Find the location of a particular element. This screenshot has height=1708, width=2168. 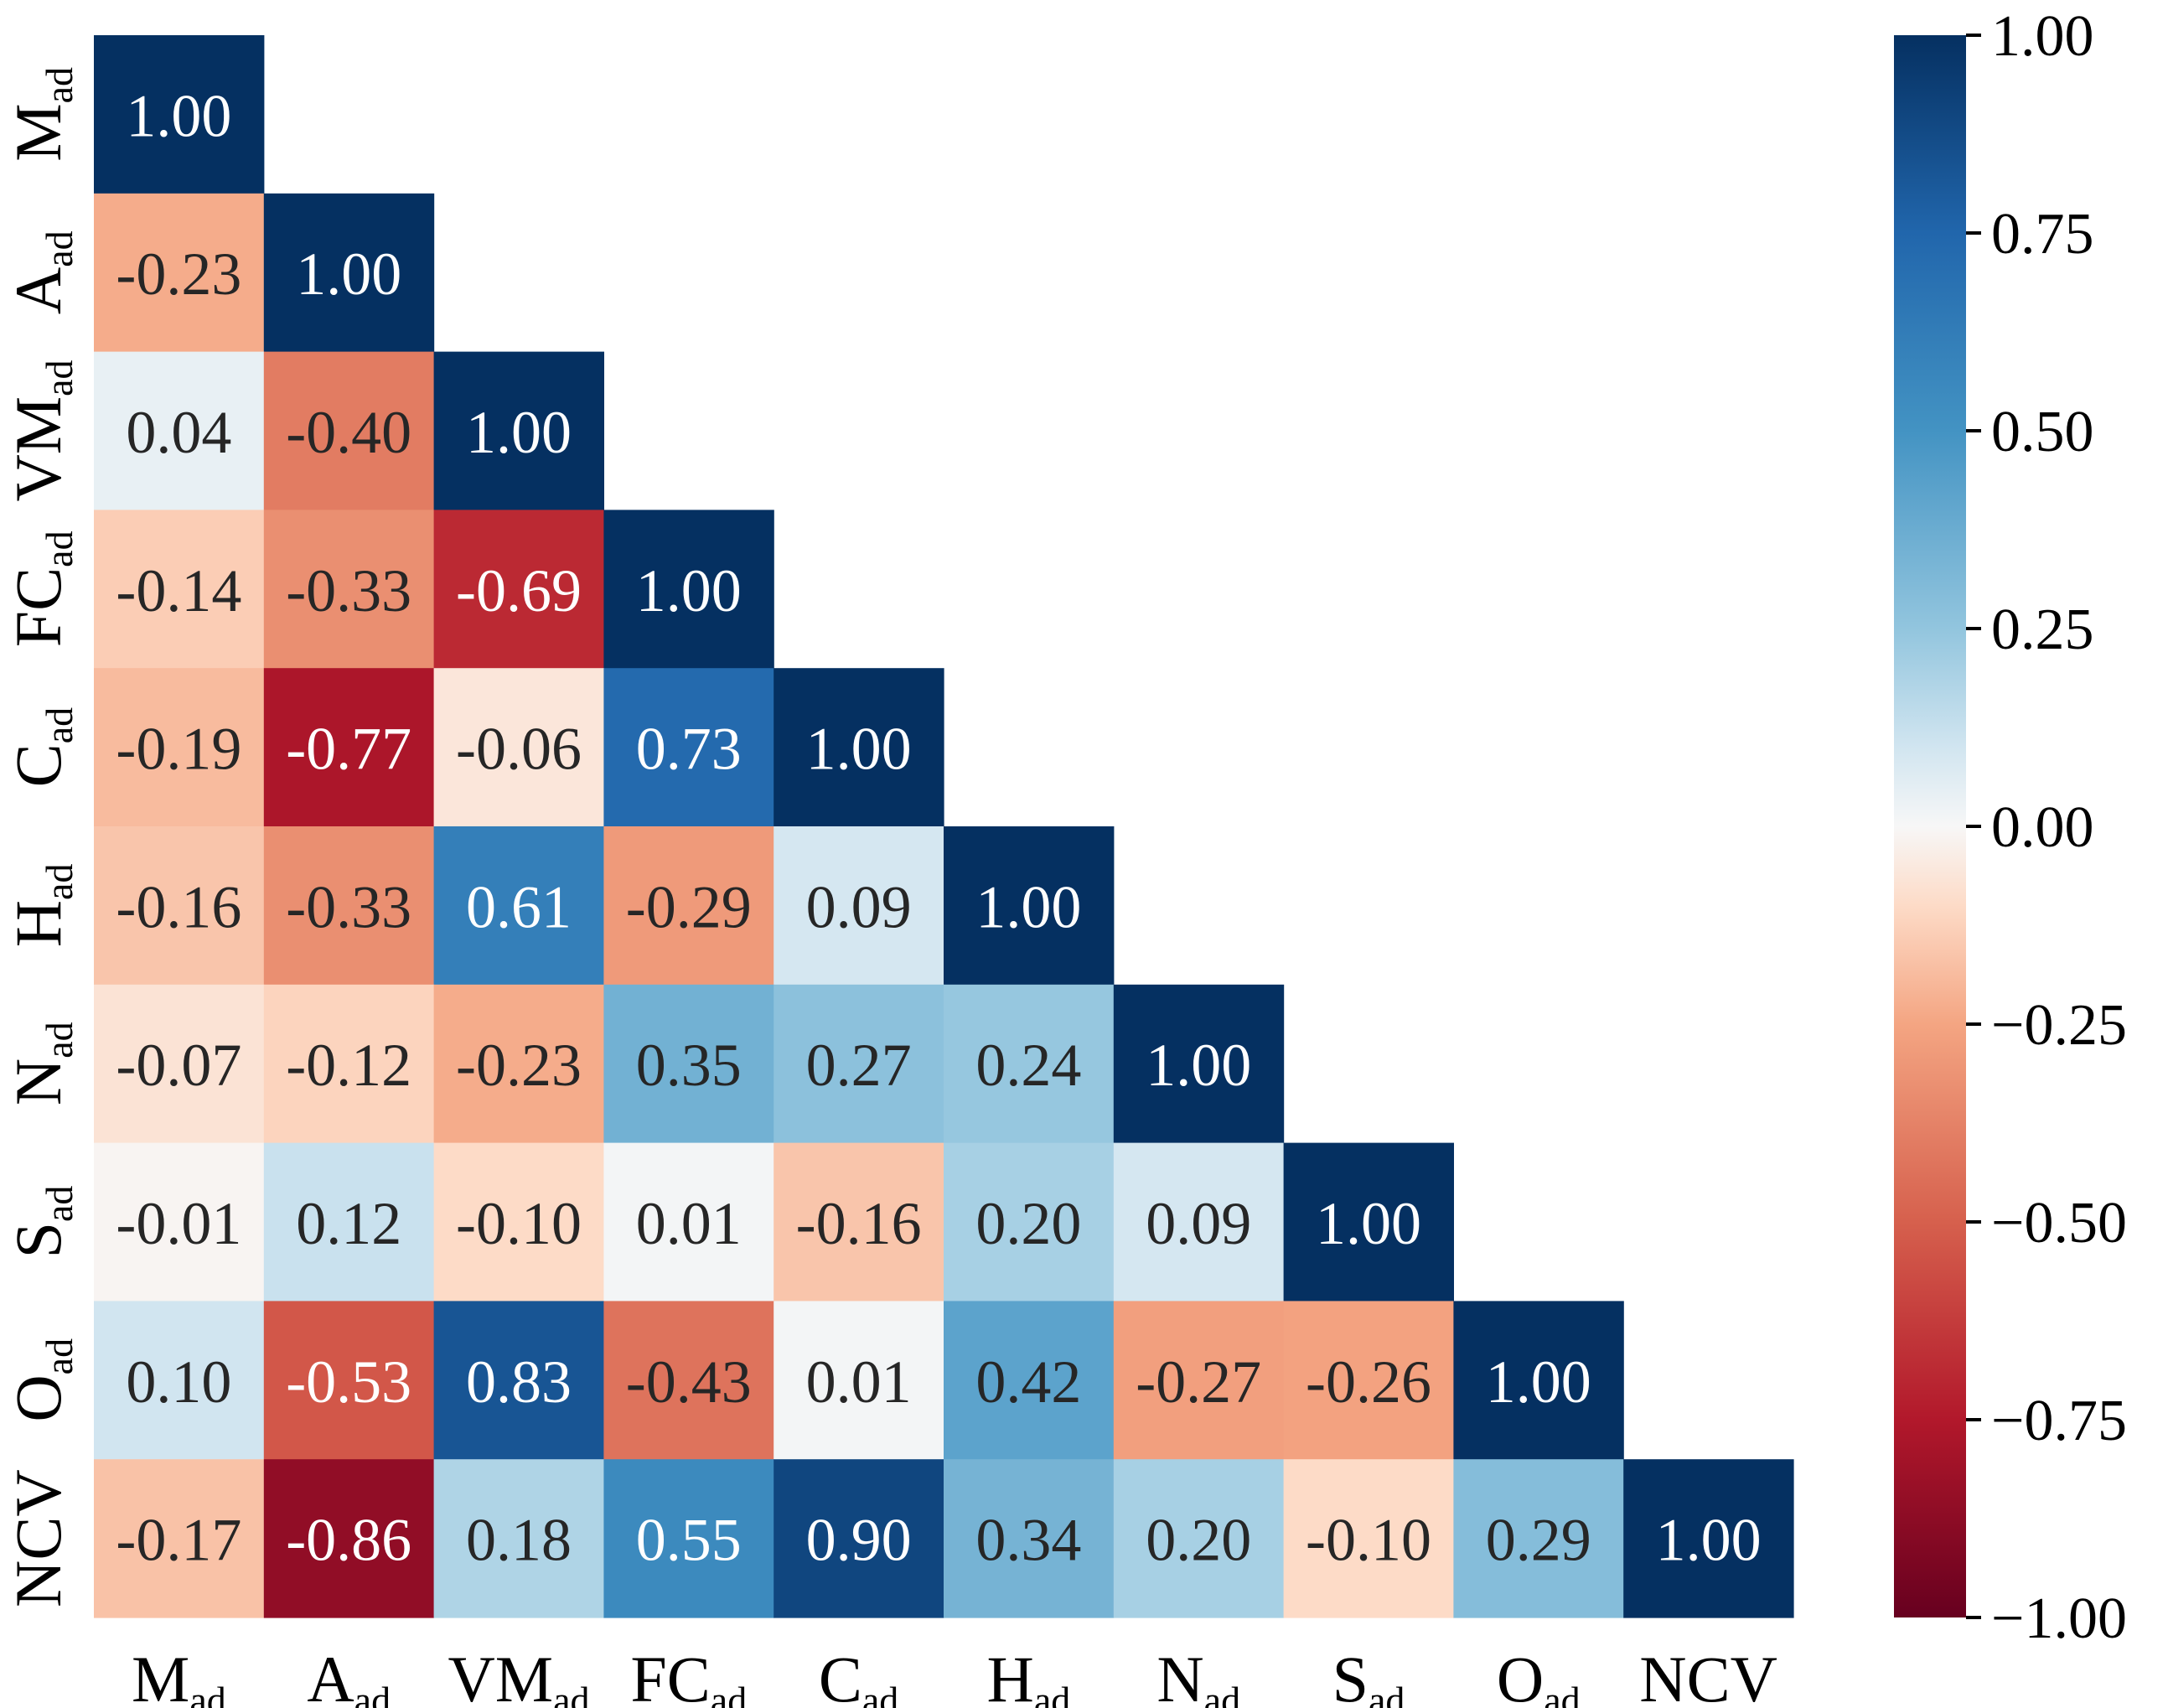

x-tick-label-3: FCad is located at coordinates (688, 1676).